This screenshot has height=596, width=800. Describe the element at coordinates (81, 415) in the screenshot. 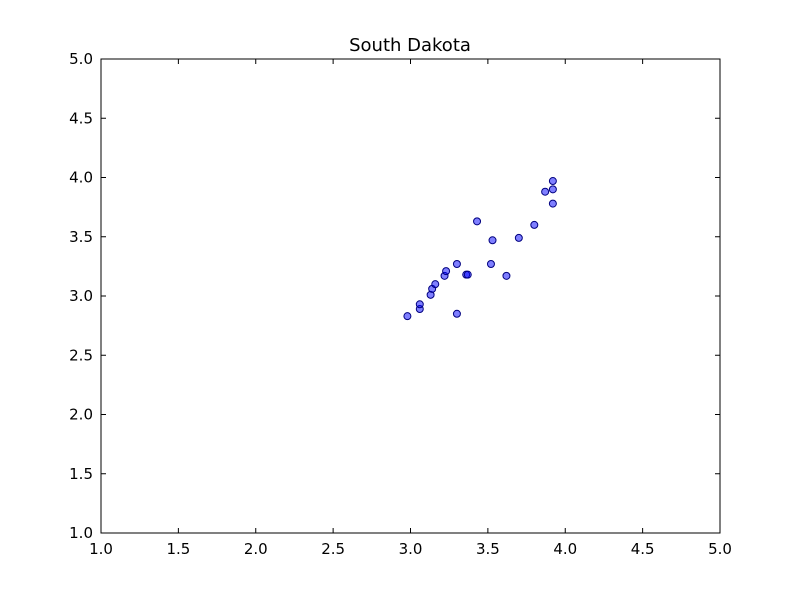

I see `y-tick-label: 2.0` at that location.